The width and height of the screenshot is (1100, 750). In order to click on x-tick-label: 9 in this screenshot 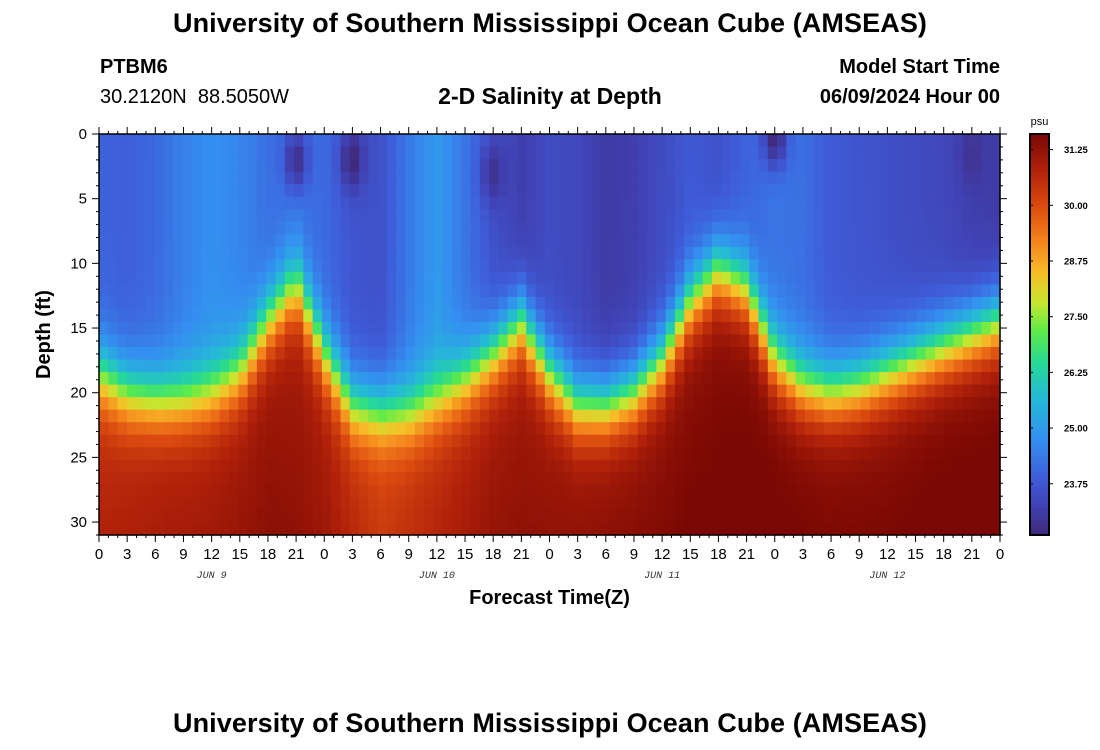, I will do `click(634, 554)`.